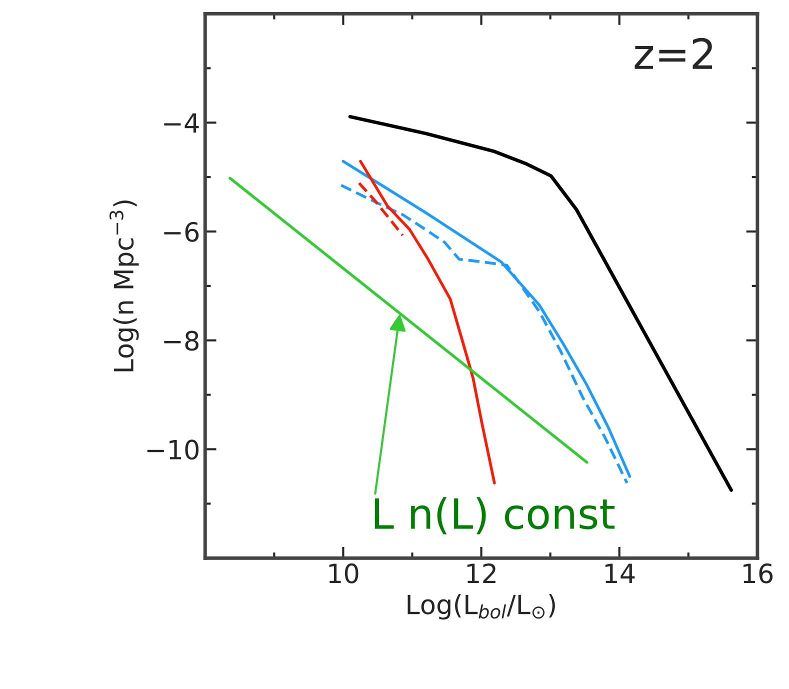  I want to click on y-axis-title: Log(n Mpc$^{−3}$), so click(124, 286).